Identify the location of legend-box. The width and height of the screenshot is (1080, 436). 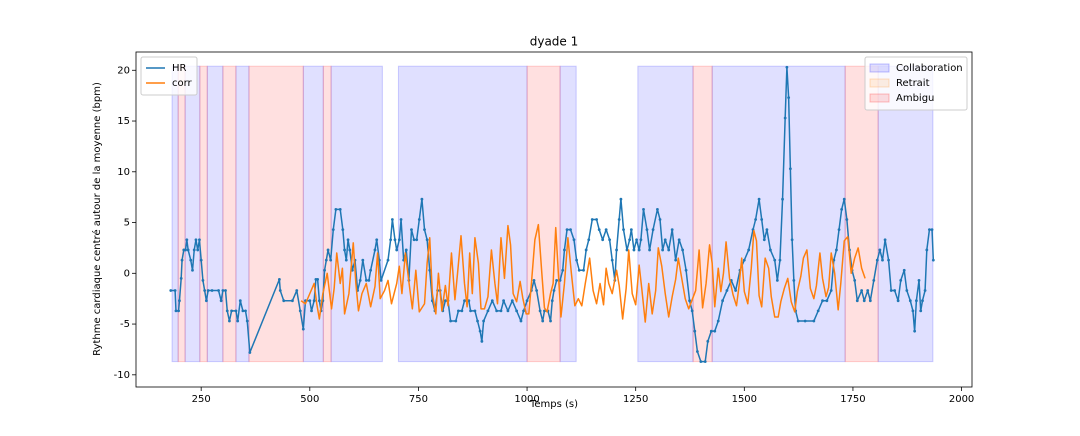
(916, 83).